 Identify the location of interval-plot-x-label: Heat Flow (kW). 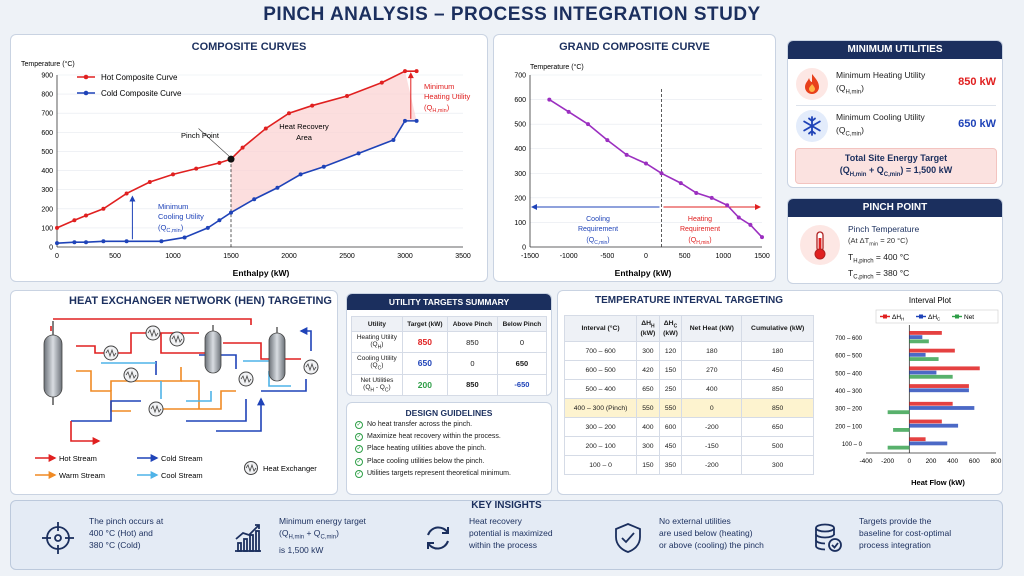
(938, 482).